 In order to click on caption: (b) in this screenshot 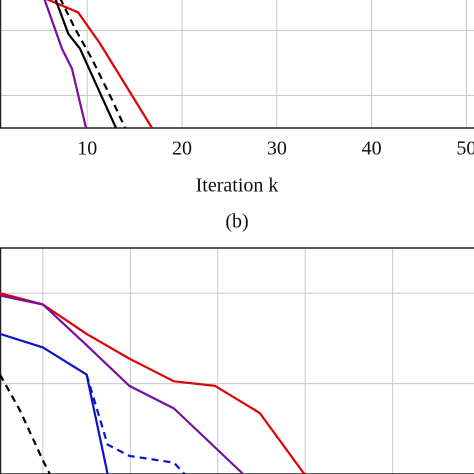, I will do `click(236, 222)`.